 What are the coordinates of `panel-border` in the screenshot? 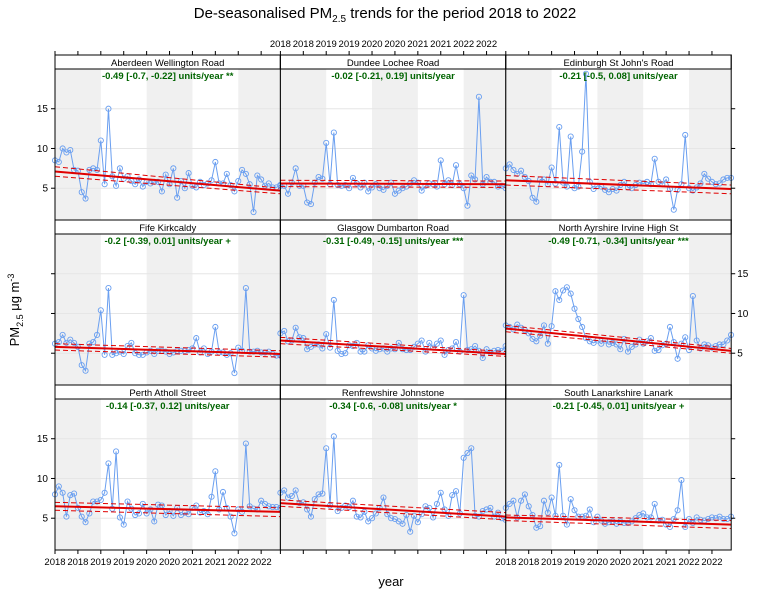 It's located at (618, 467).